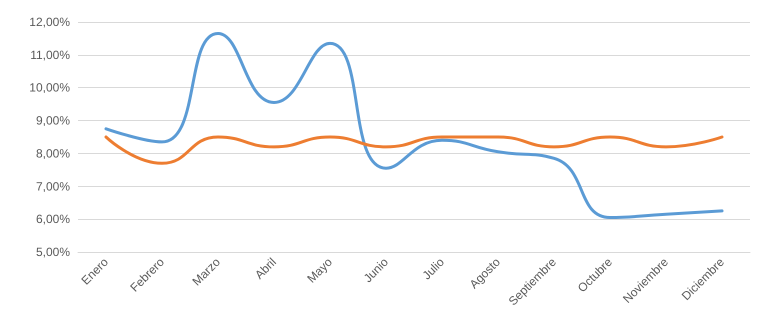 The width and height of the screenshot is (768, 331). Describe the element at coordinates (434, 268) in the screenshot. I see `x-tick-label: Julio` at that location.